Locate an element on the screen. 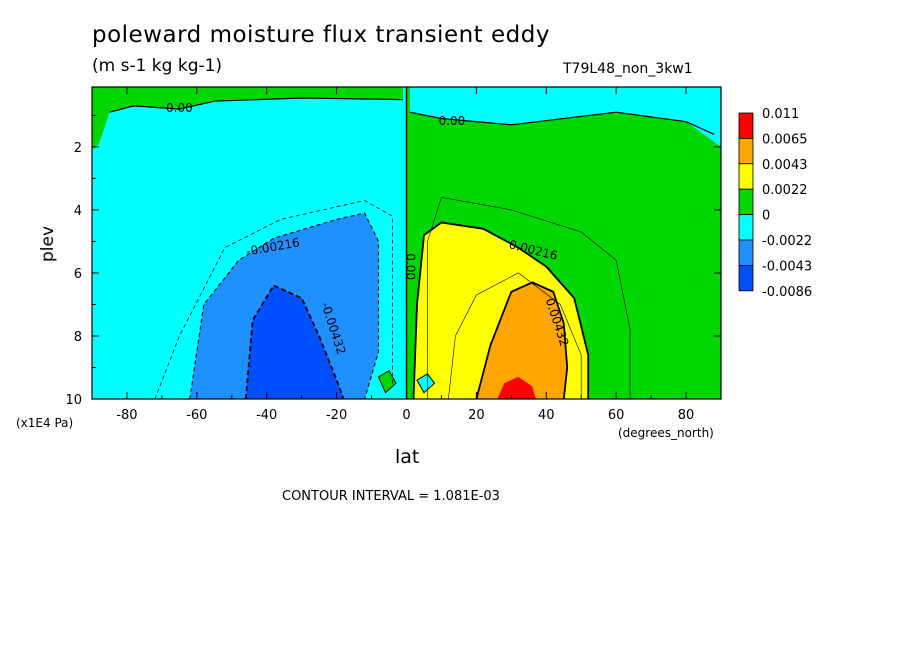  x-axis-unit: (degrees_north) is located at coordinates (666, 433).